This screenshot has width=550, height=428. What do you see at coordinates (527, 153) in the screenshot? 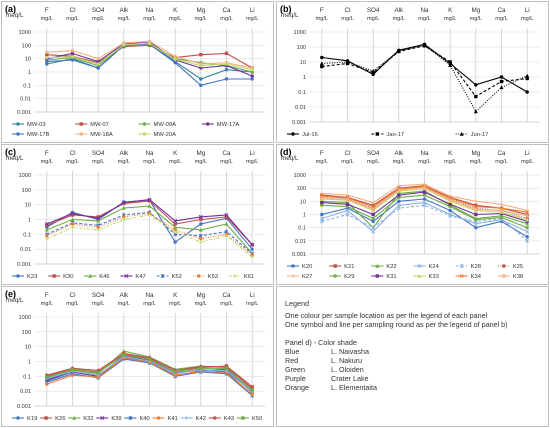
I see `param-header: Li` at bounding box center [527, 153].